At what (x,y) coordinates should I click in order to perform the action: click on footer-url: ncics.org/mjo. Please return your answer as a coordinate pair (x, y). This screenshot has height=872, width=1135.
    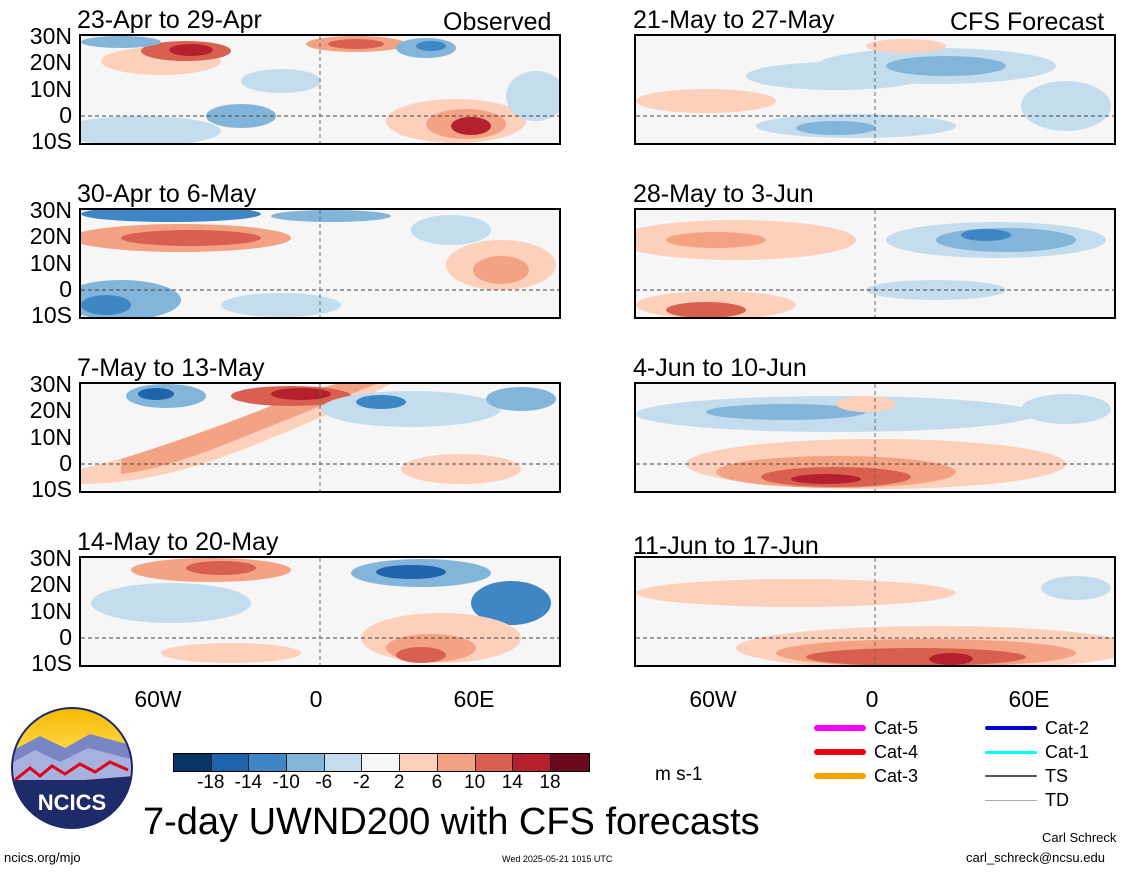
    Looking at the image, I should click on (42, 857).